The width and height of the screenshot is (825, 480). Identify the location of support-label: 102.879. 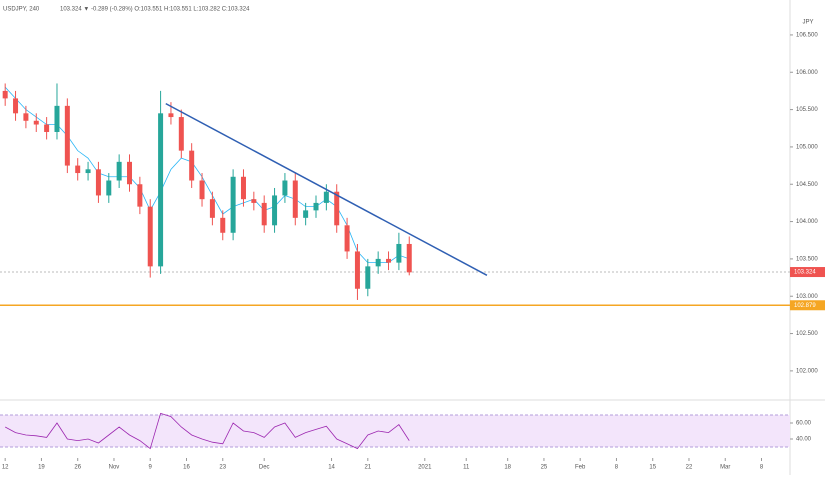
(805, 306).